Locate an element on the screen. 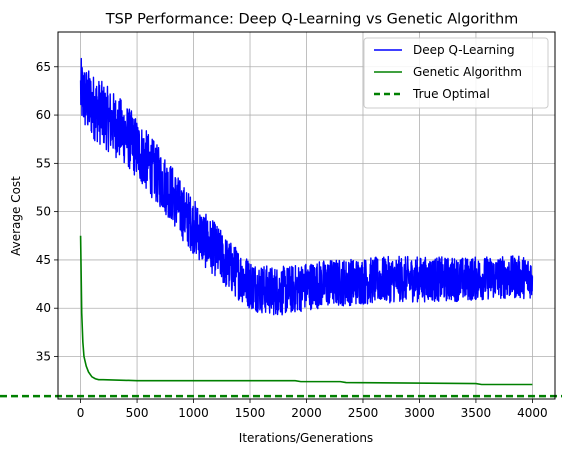 Image resolution: width=562 pixels, height=455 pixels. x-tick-label: 500 is located at coordinates (137, 413).